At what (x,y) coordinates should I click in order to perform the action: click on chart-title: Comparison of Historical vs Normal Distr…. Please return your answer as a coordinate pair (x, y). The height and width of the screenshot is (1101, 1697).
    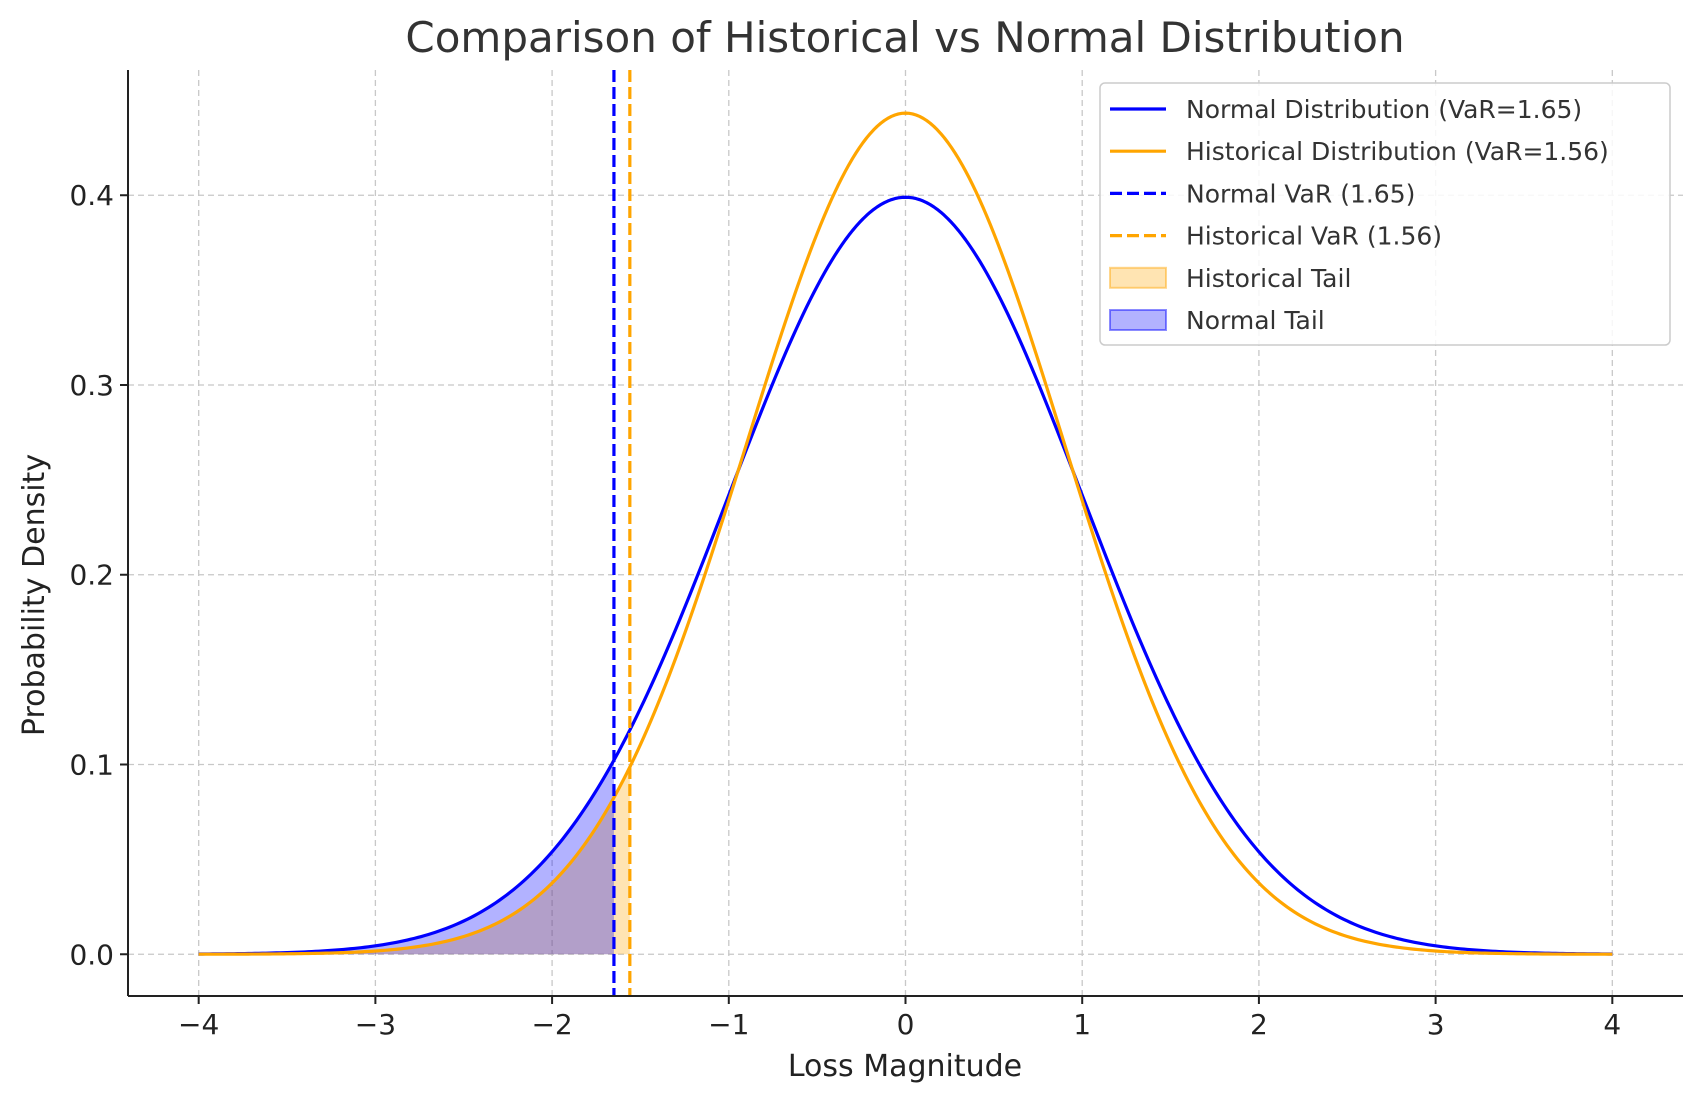
    Looking at the image, I should click on (904, 37).